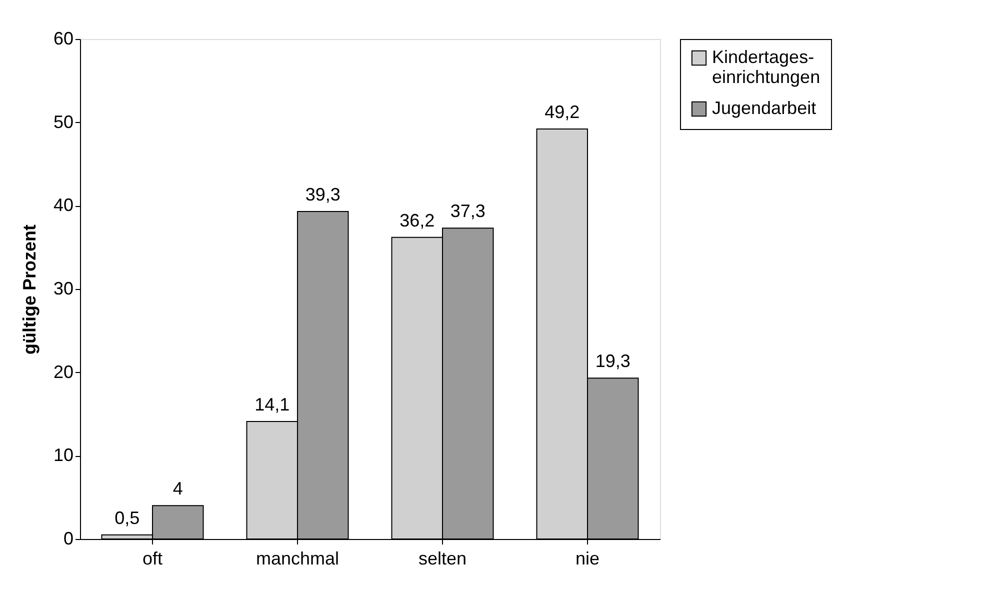  What do you see at coordinates (442, 558) in the screenshot?
I see `x-tick-label: selten` at bounding box center [442, 558].